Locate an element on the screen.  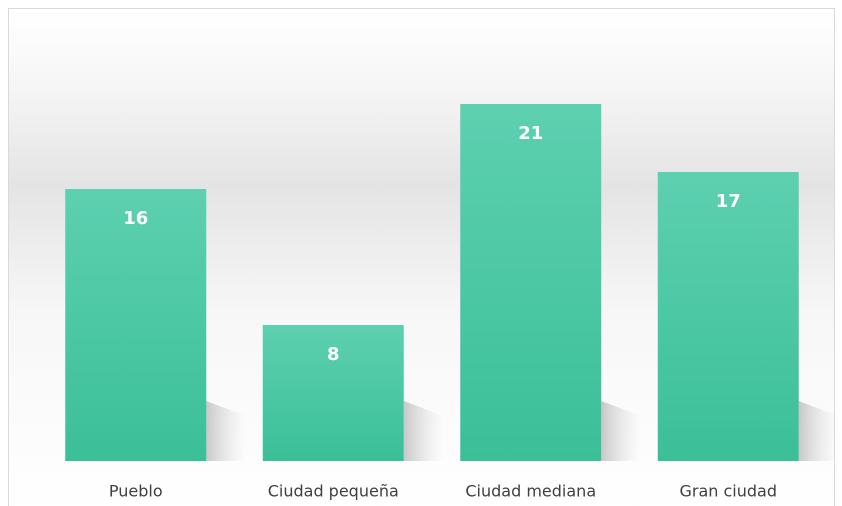
x-tick-label: Ciudad pequeña is located at coordinates (333, 491).